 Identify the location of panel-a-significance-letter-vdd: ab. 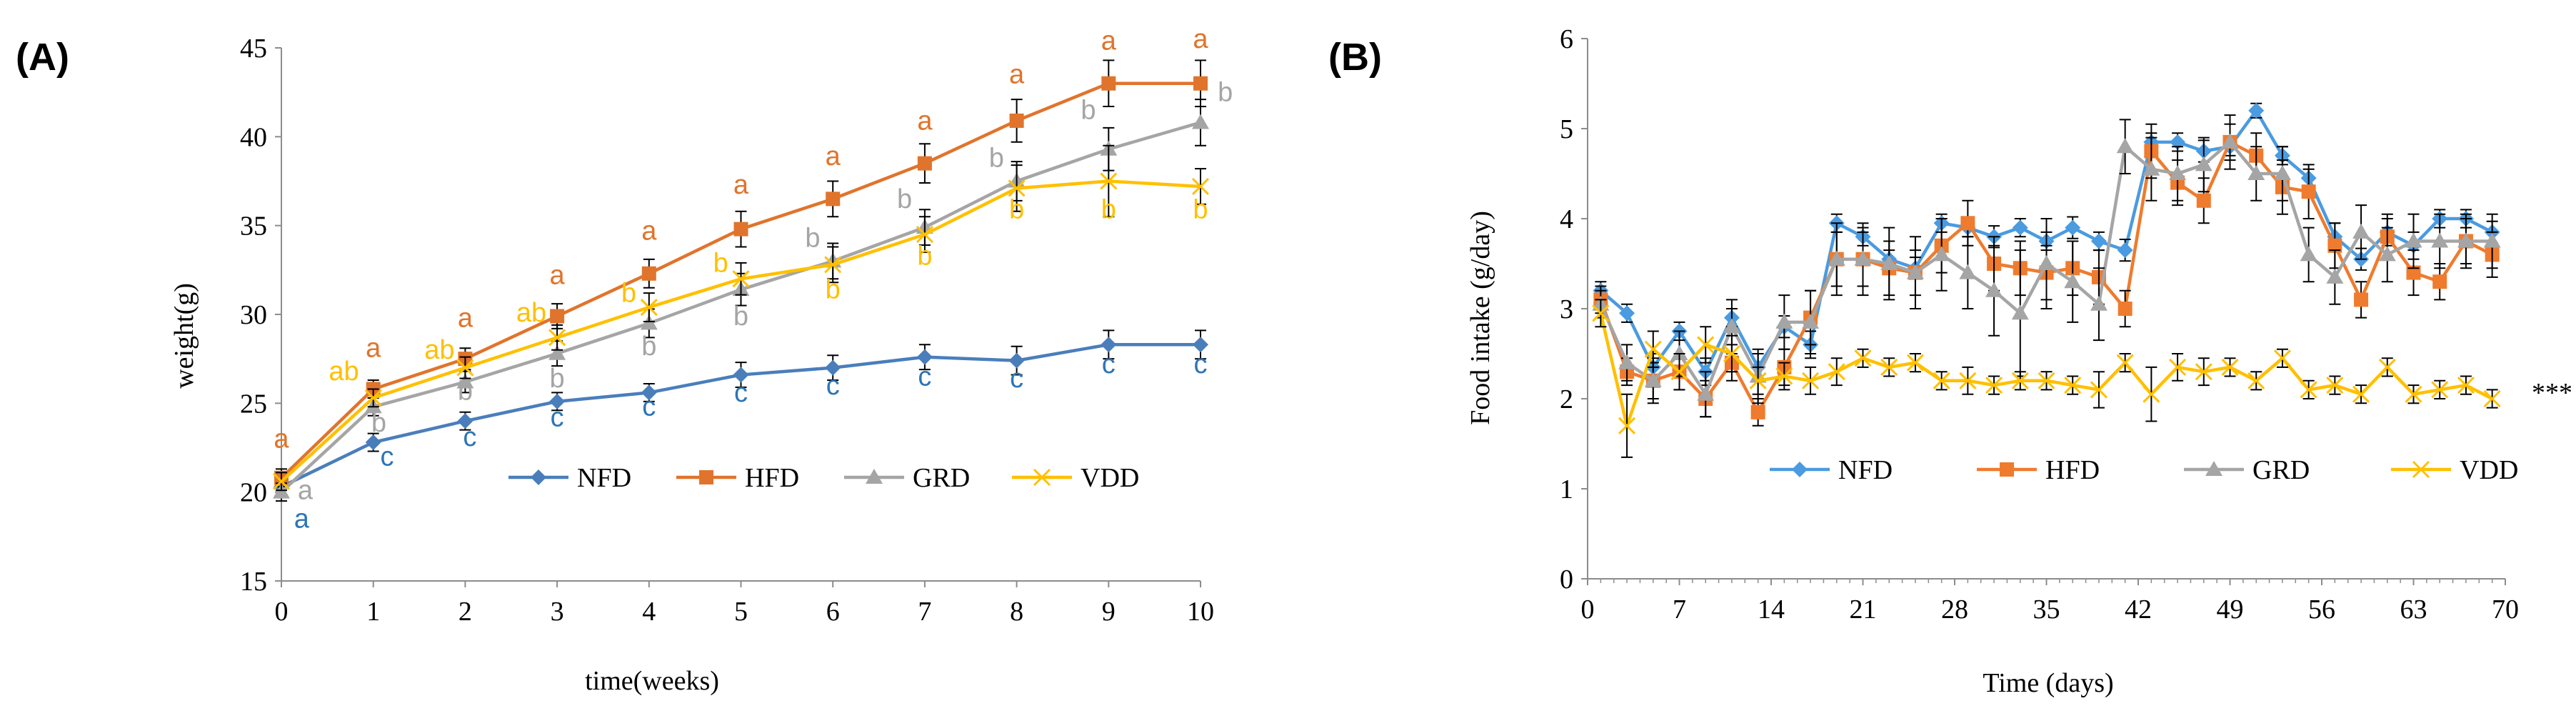
(344, 372).